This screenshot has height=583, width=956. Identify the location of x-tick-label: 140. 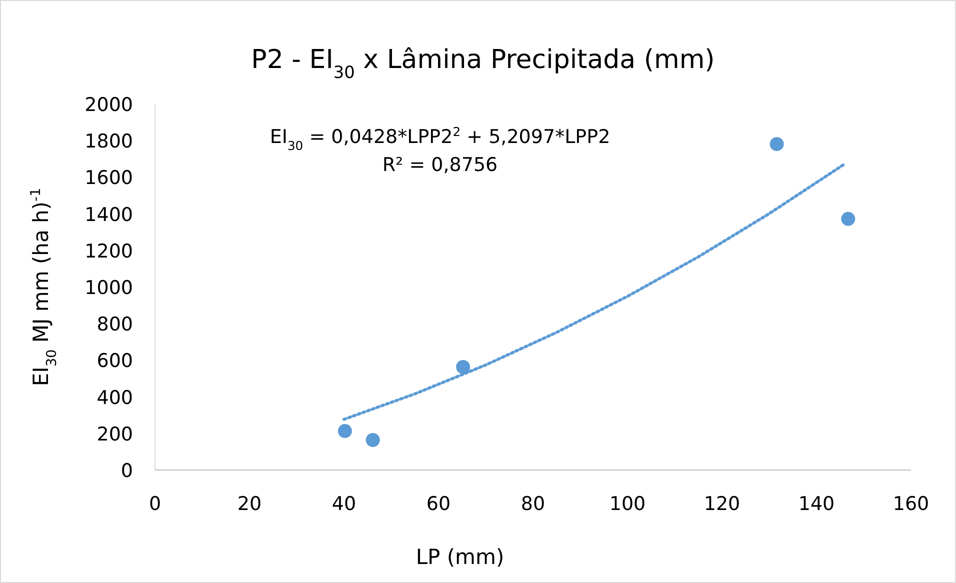
(816, 504).